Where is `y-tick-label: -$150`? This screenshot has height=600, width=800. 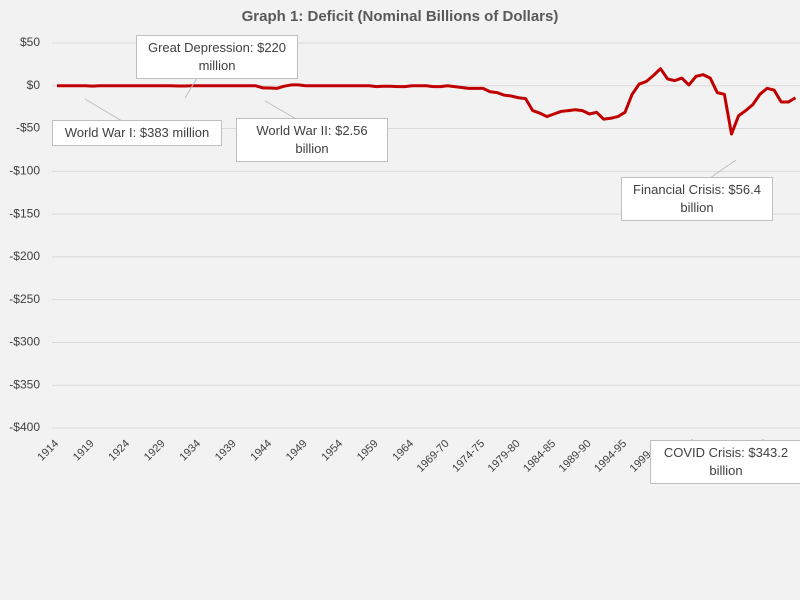
y-tick-label: -$150 is located at coordinates (24, 213).